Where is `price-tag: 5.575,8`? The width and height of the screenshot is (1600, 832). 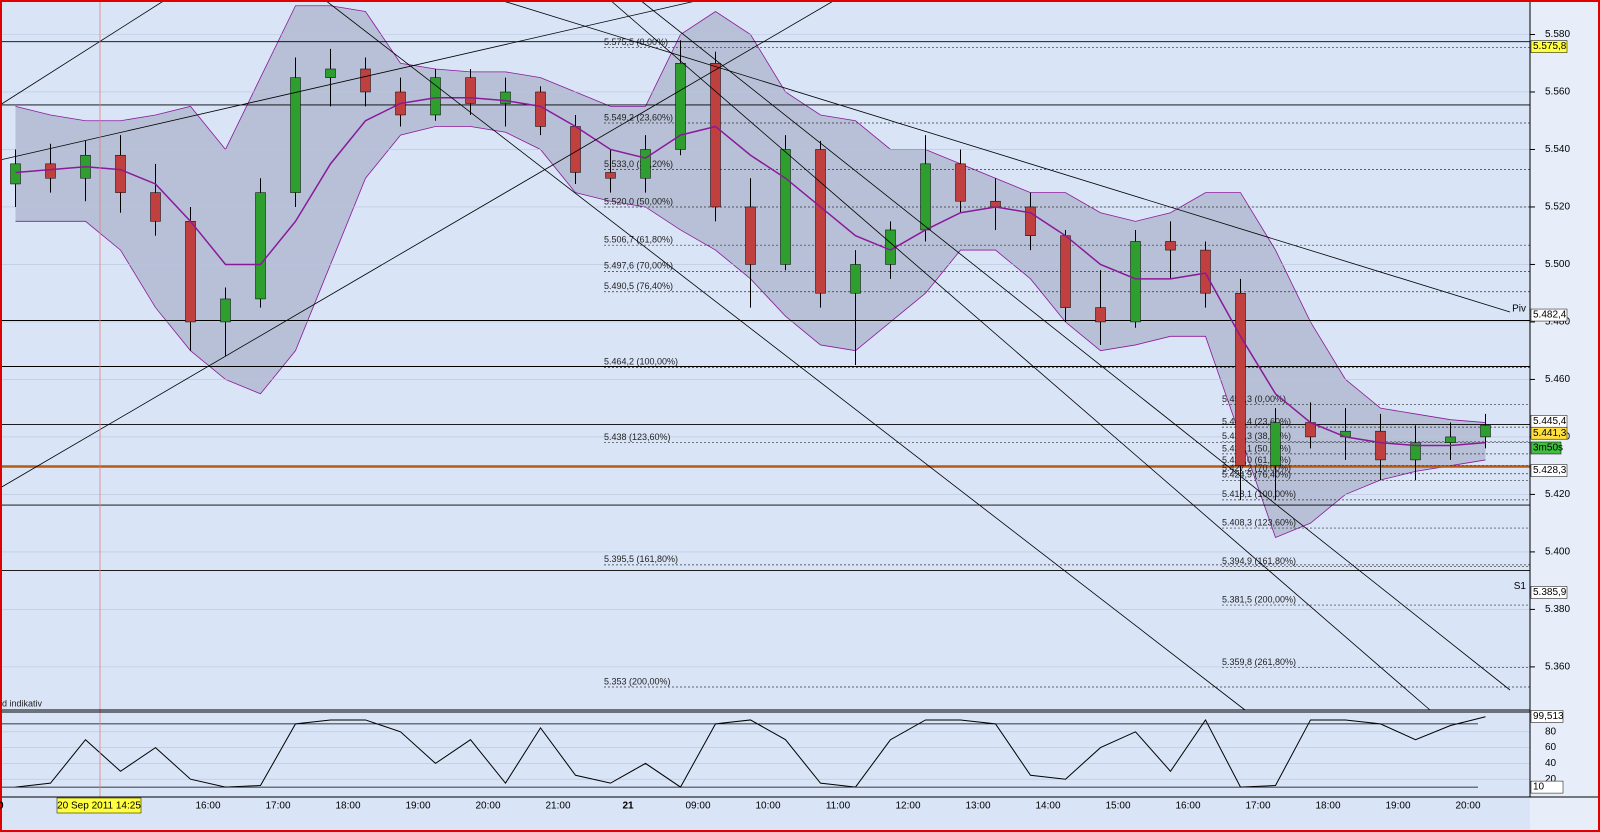
price-tag: 5.575,8 is located at coordinates (1550, 46).